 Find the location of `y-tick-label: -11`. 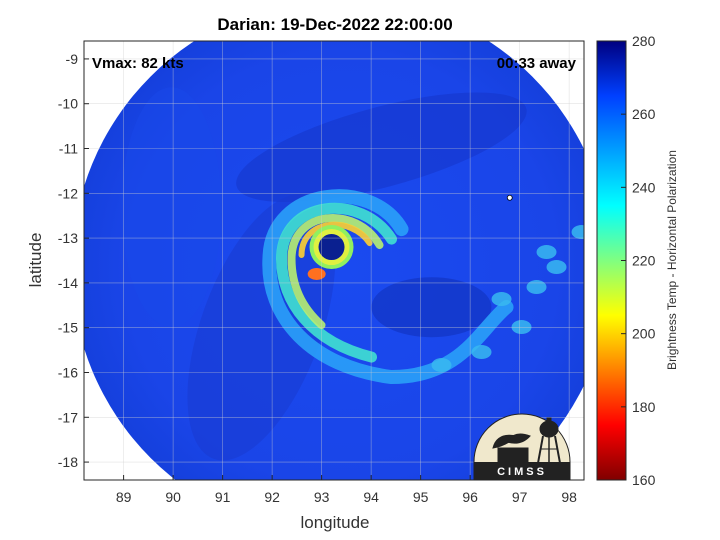

y-tick-label: -11 is located at coordinates (68, 149).